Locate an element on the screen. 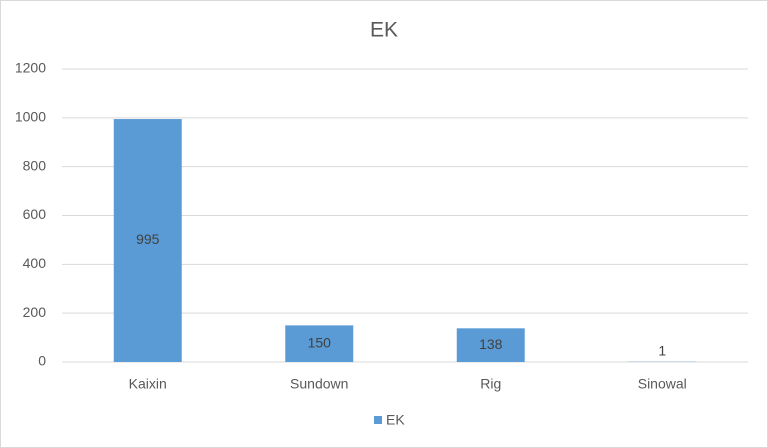  legend-label: EK is located at coordinates (395, 420).